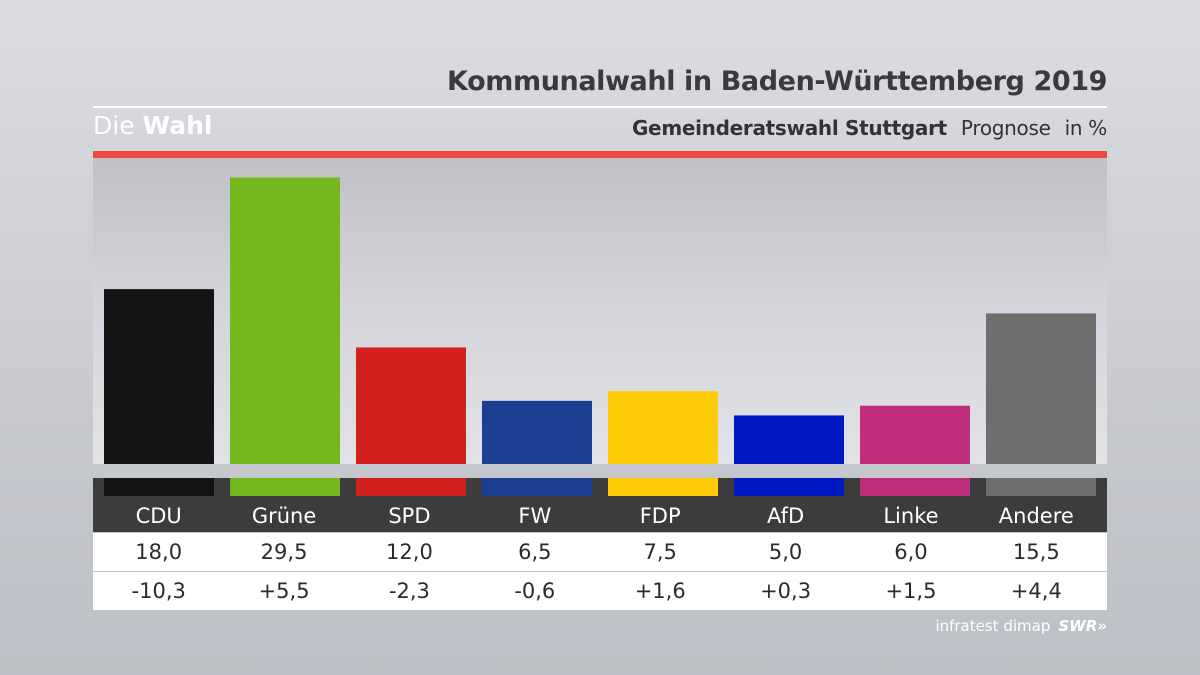 The image size is (1200, 675). Describe the element at coordinates (915, 434) in the screenshot. I see `bar-linke` at that location.